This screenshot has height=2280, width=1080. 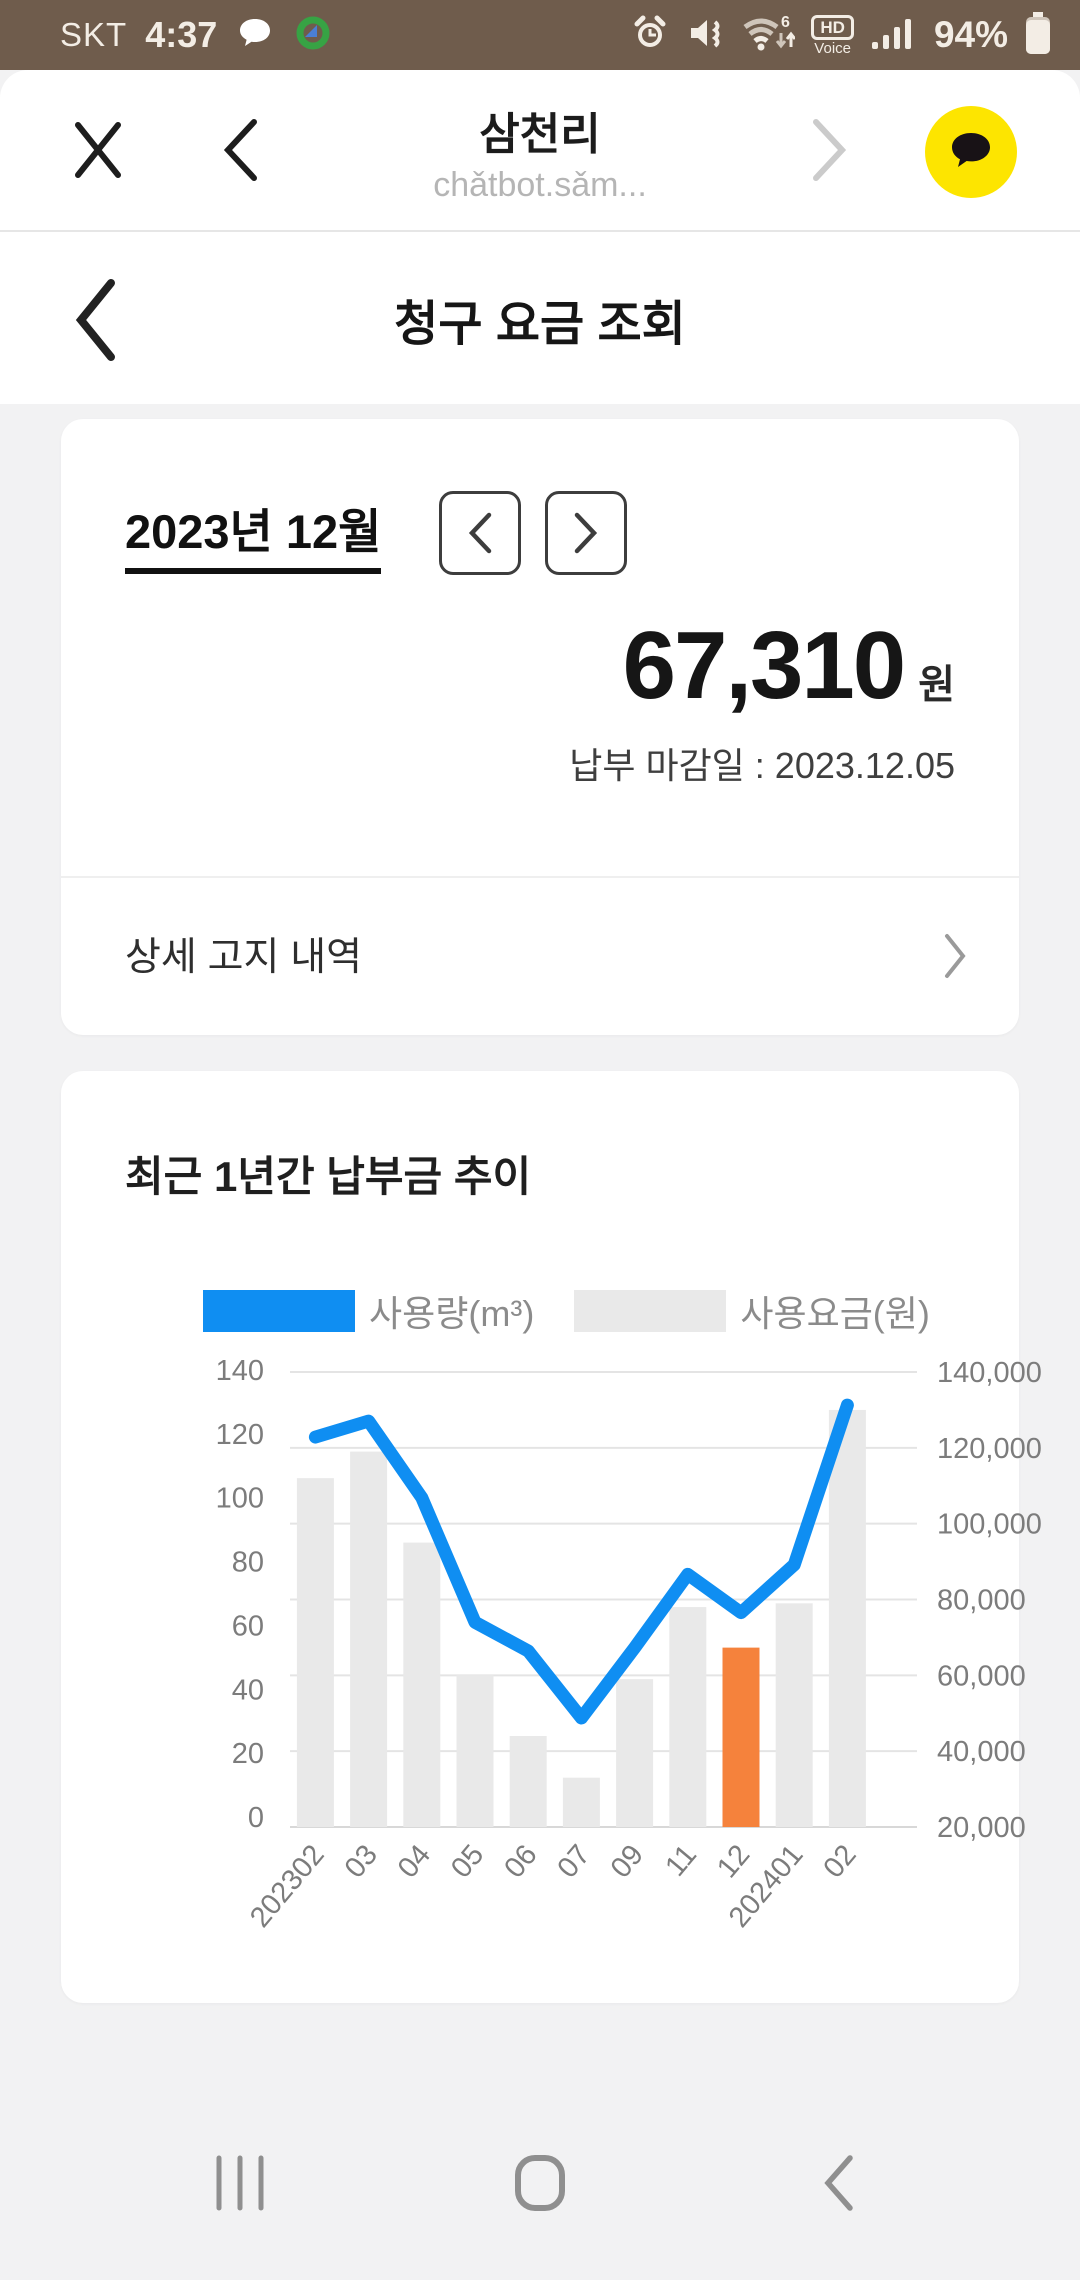 I want to click on alarm-icon, so click(x=650, y=35).